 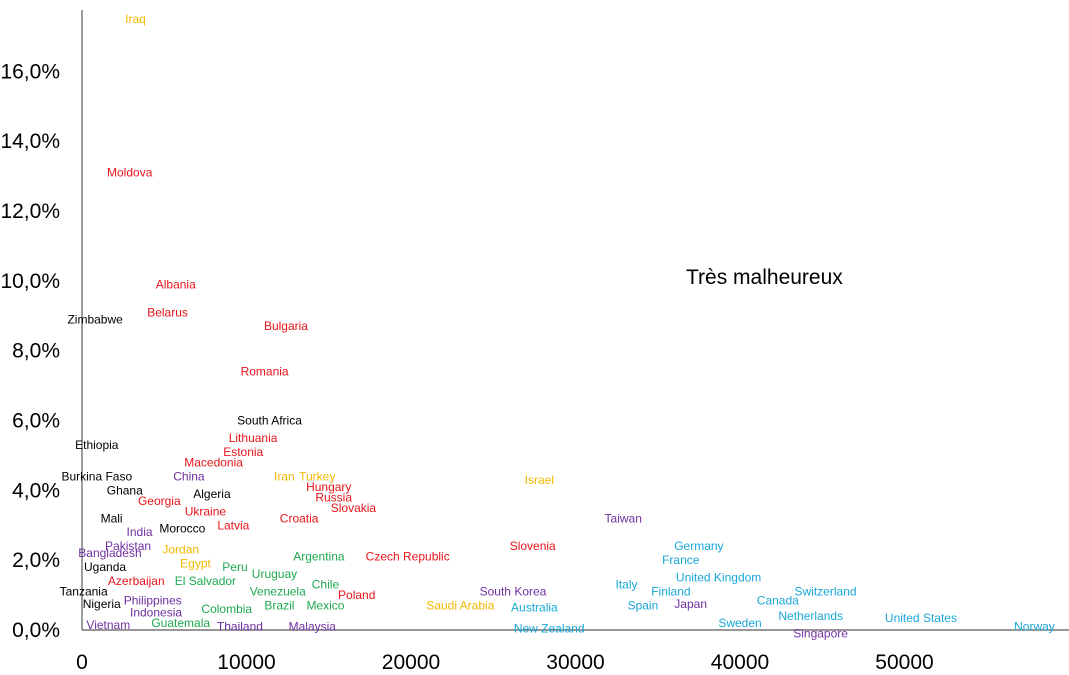 I want to click on data-point-label: Singapore, so click(x=820, y=633).